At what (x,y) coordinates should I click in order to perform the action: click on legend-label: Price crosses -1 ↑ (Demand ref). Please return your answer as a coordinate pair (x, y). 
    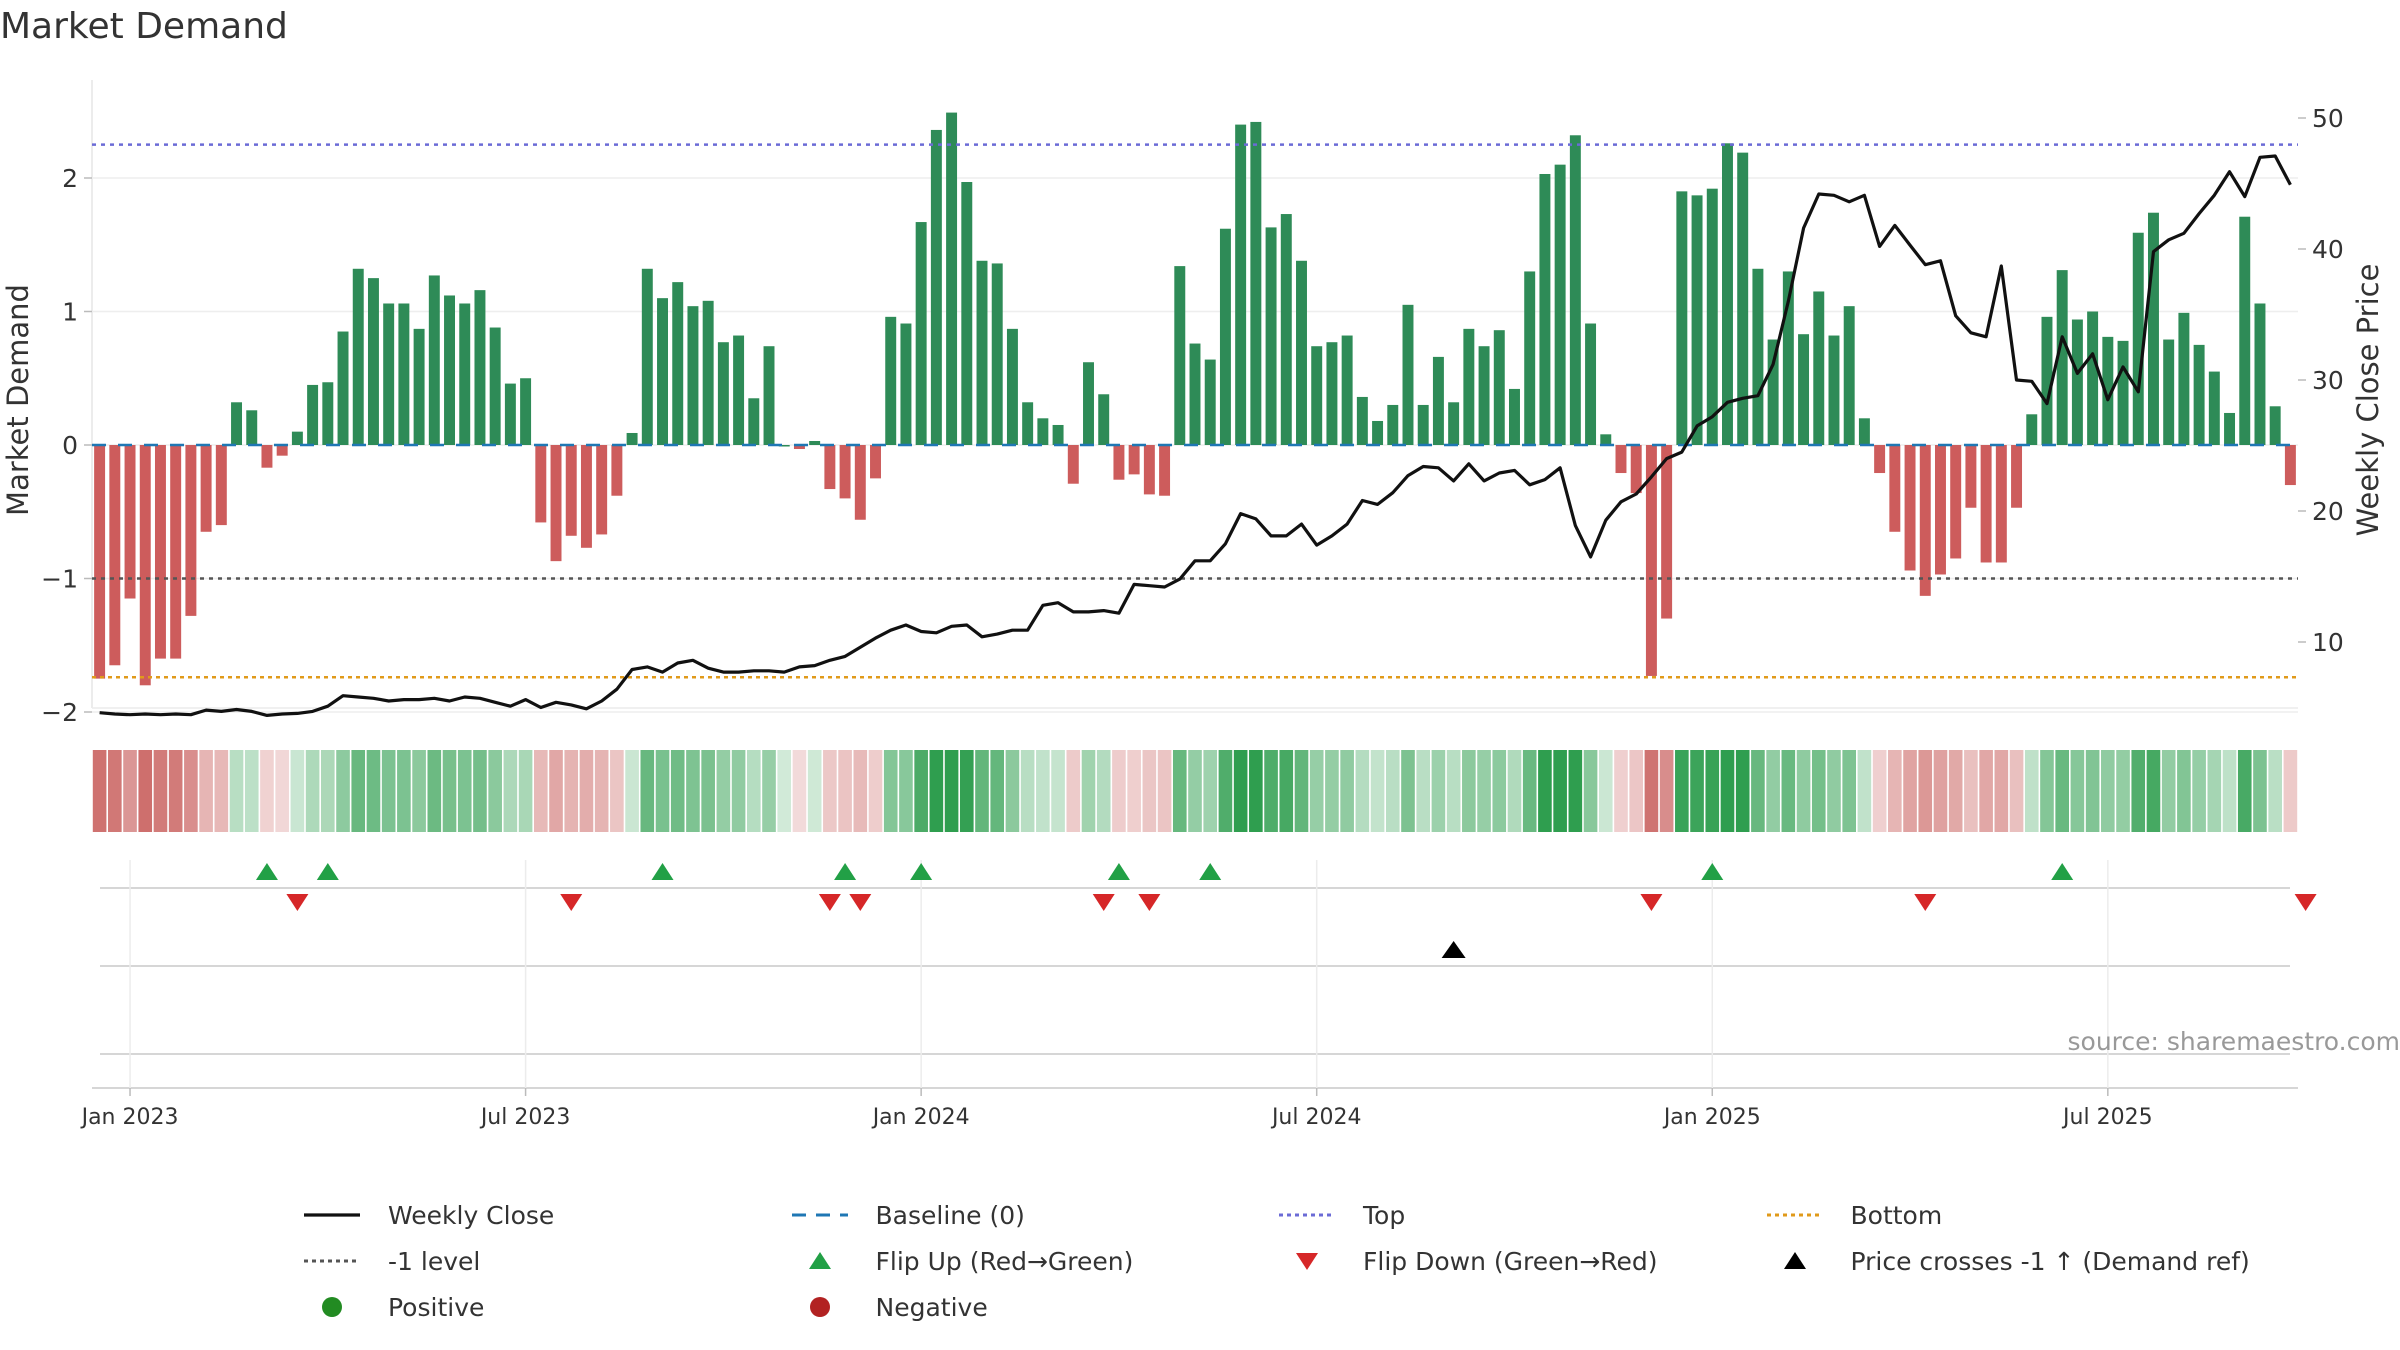
    Looking at the image, I should click on (2050, 1261).